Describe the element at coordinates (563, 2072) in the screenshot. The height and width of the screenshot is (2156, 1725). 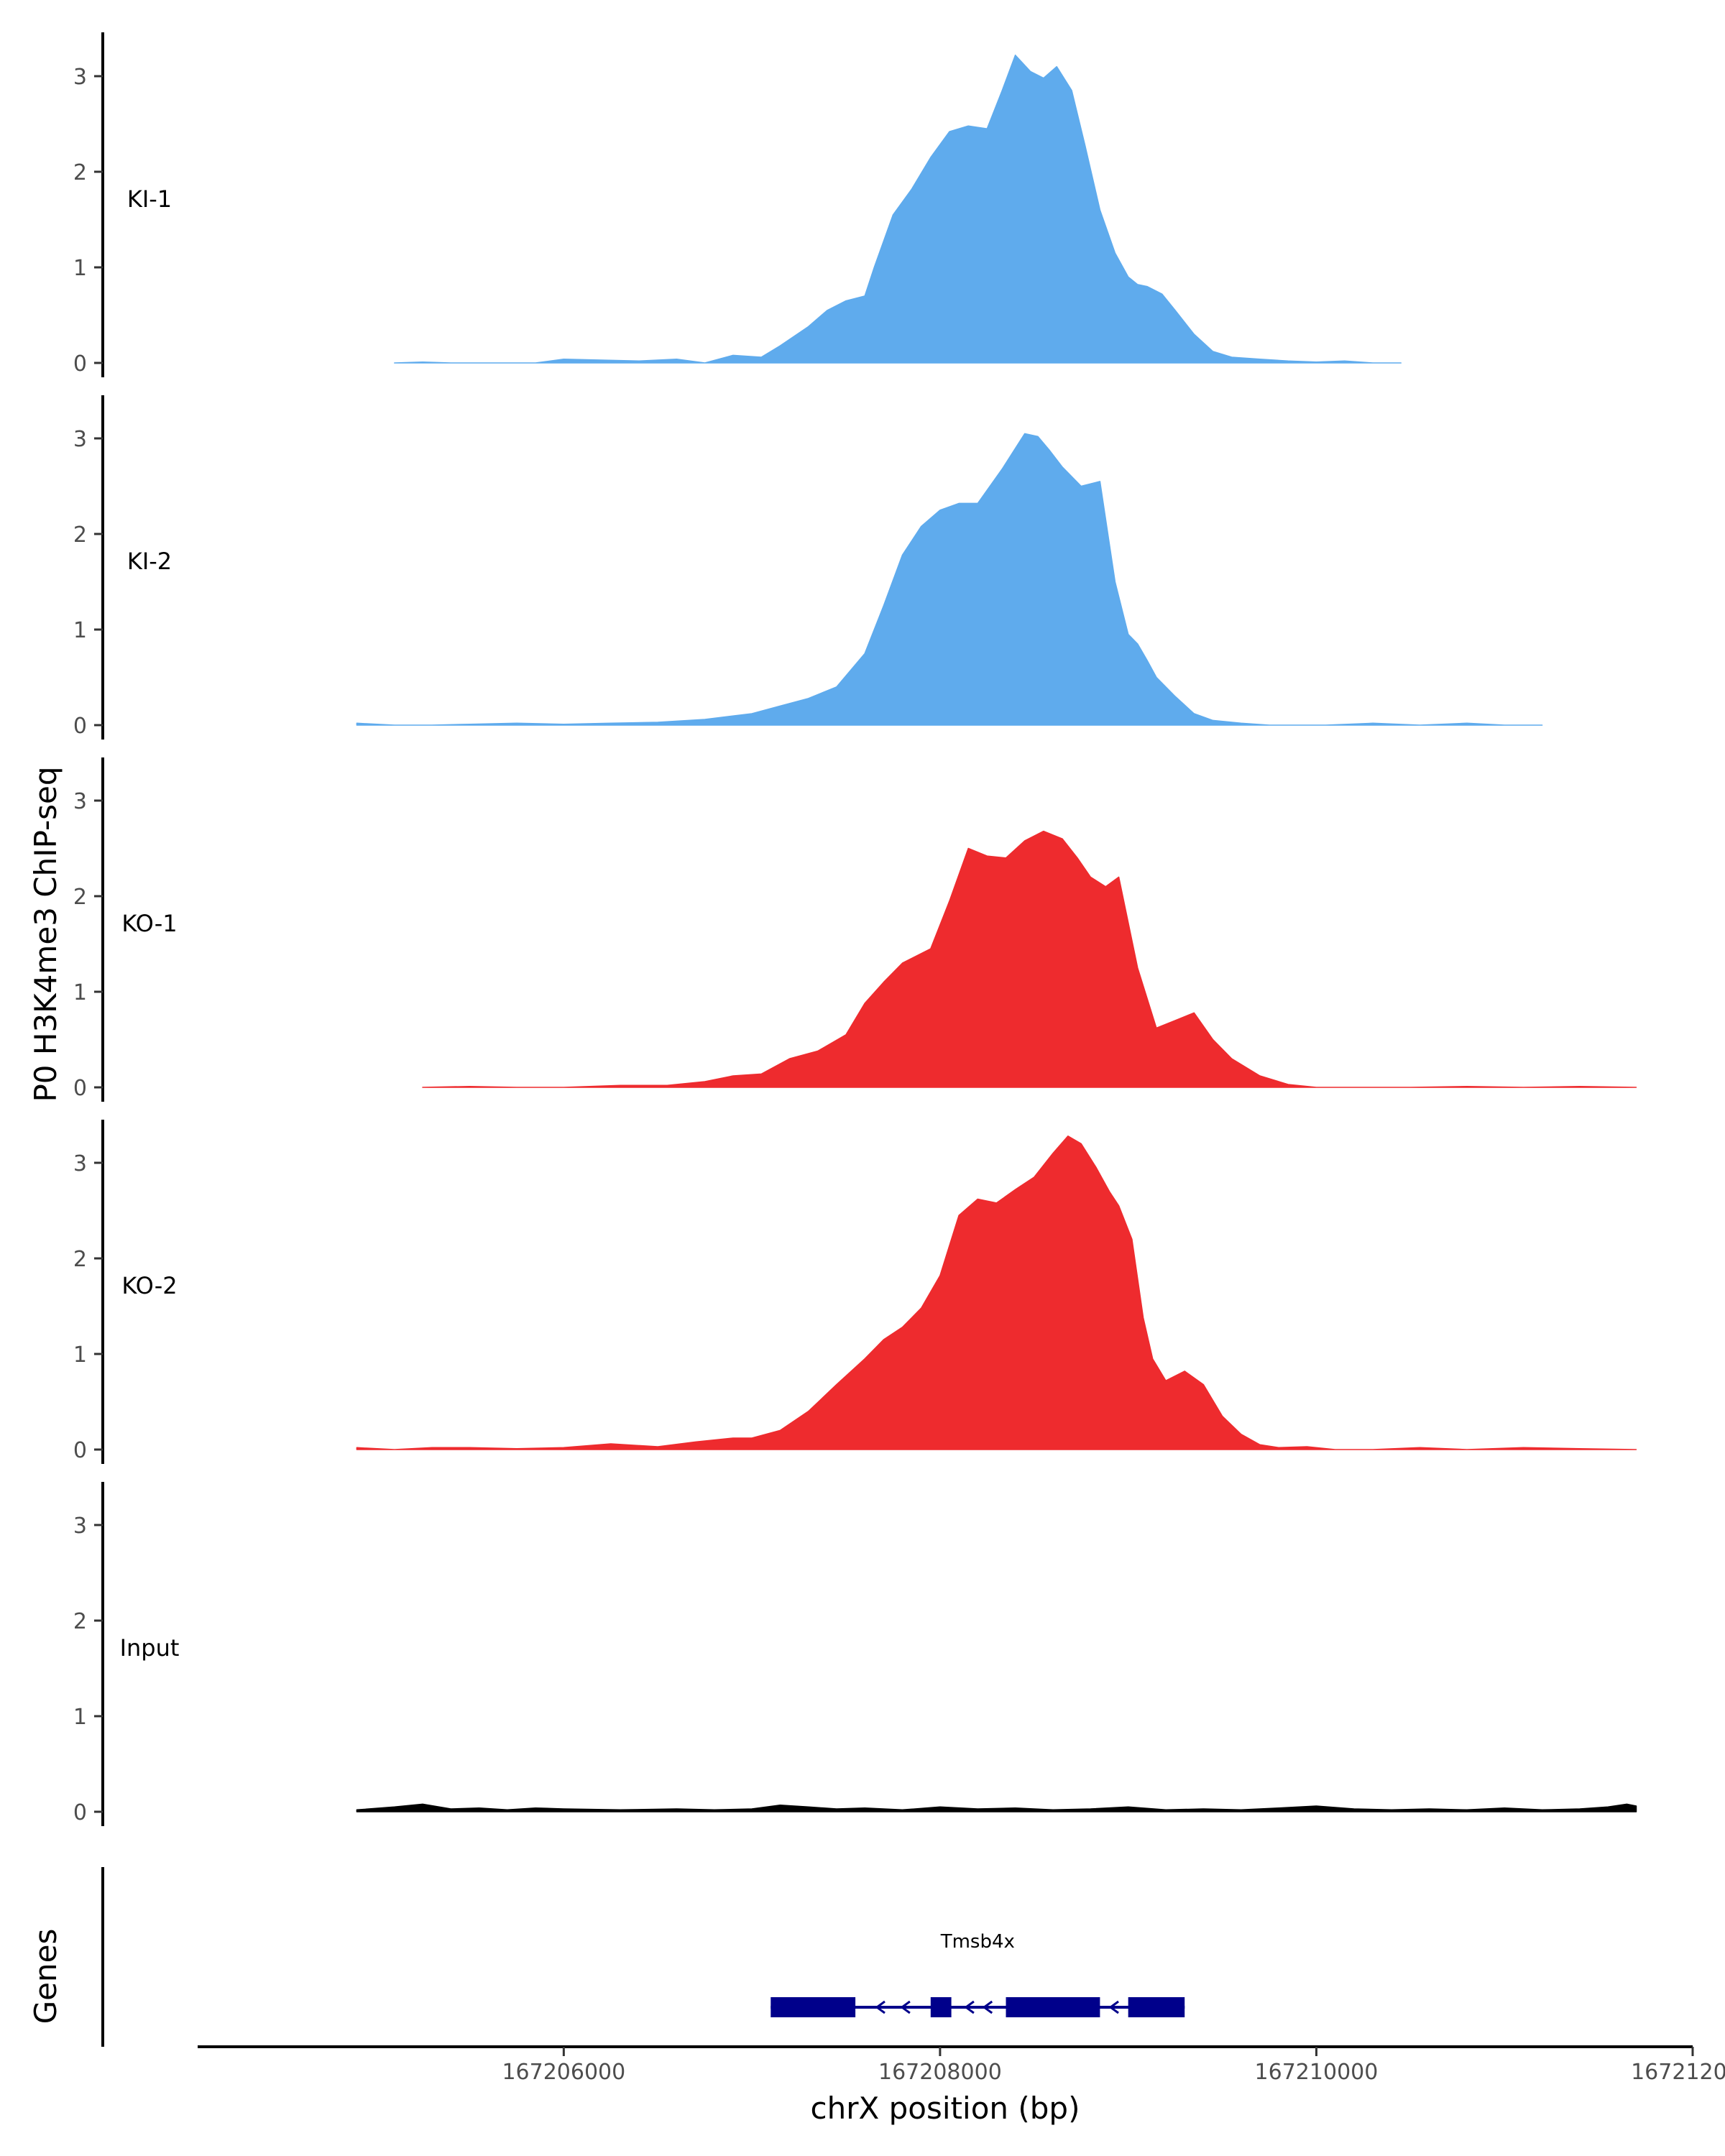
I see `x-tick-label-167206000: 167206000` at that location.